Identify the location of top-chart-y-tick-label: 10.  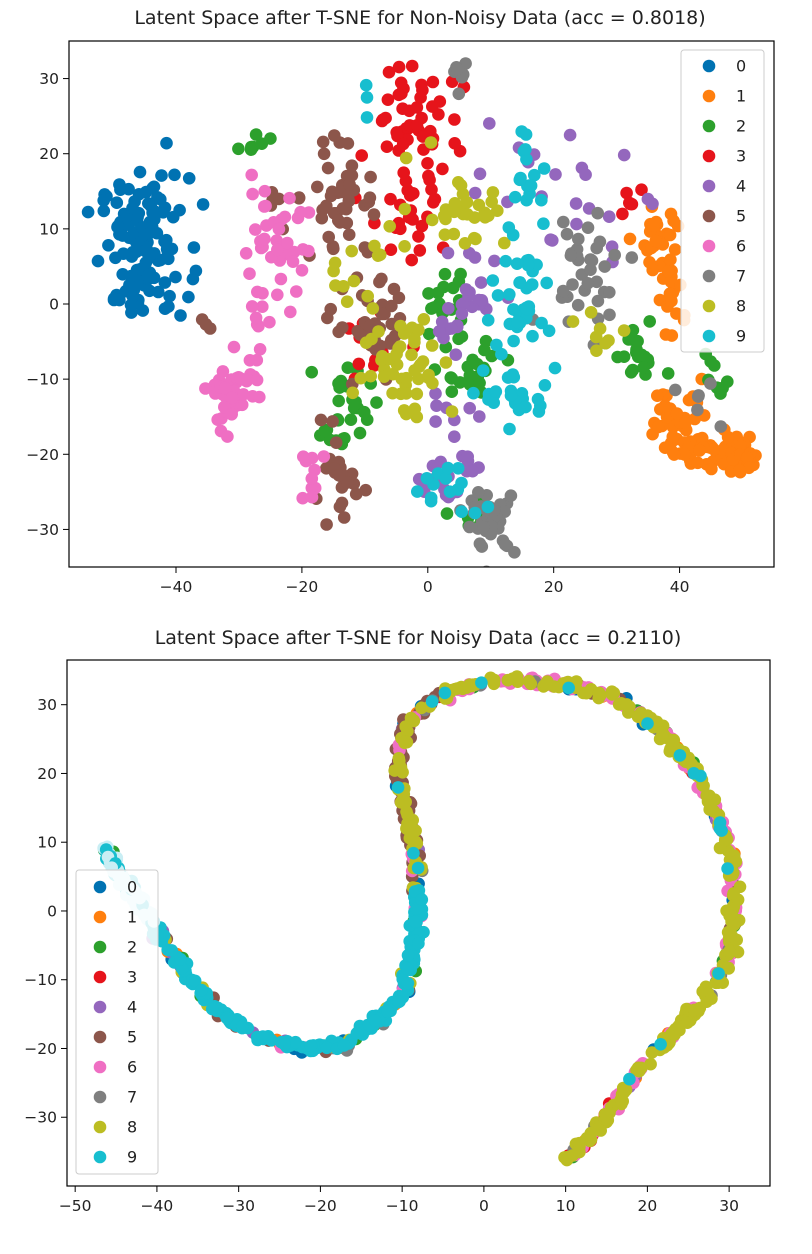
(49, 229).